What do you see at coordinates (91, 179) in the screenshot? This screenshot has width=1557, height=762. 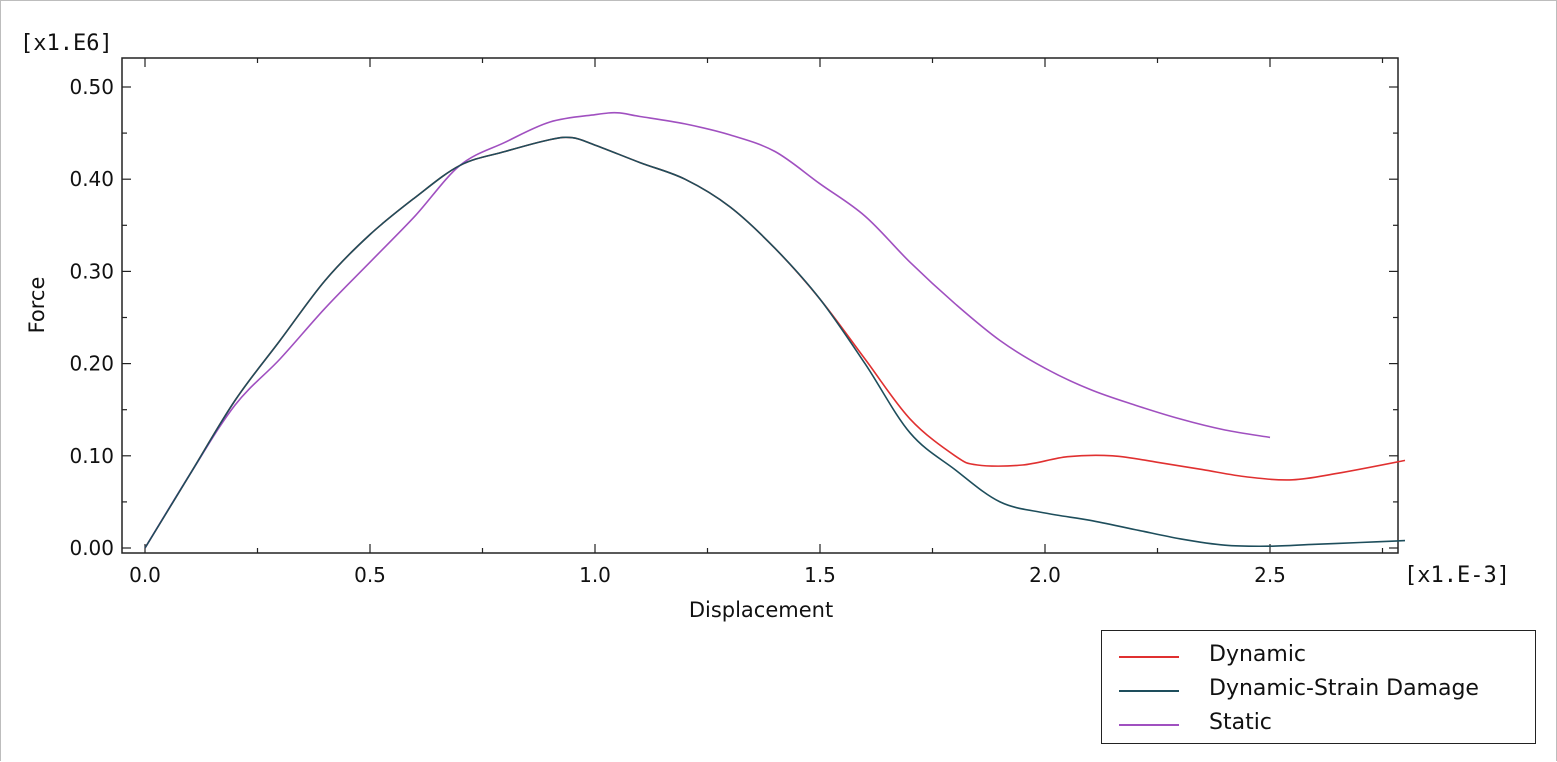 I see `y-tick-label: 0.40` at bounding box center [91, 179].